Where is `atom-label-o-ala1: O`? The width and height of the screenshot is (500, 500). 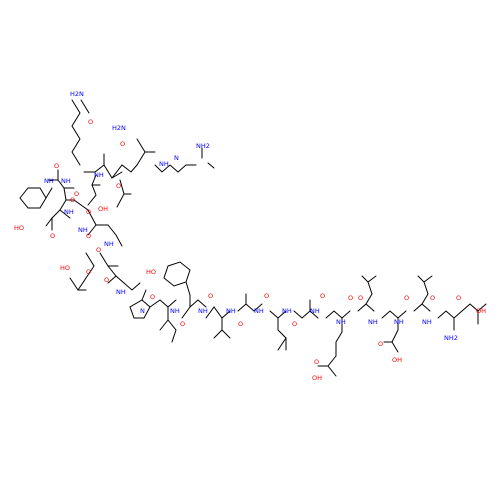 atom-label-o-ala1: O is located at coordinates (106, 280).